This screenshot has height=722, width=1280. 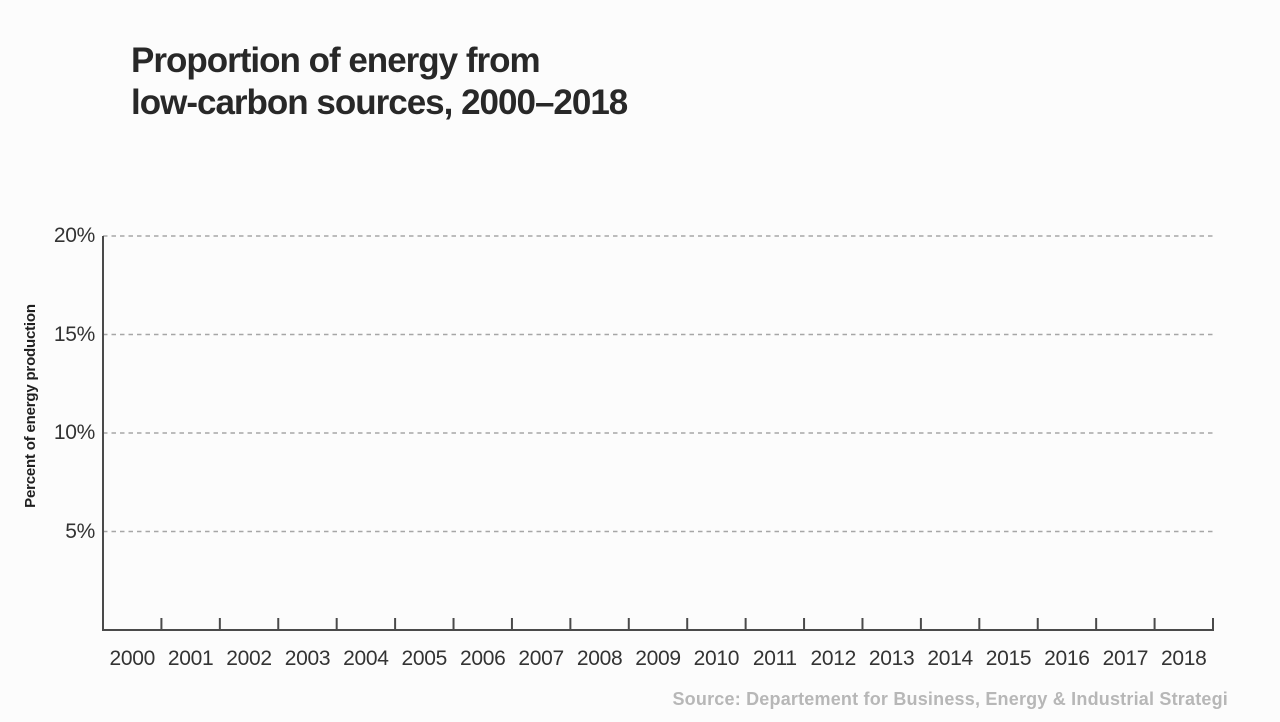 What do you see at coordinates (424, 658) in the screenshot?
I see `x-tick-label: 2005` at bounding box center [424, 658].